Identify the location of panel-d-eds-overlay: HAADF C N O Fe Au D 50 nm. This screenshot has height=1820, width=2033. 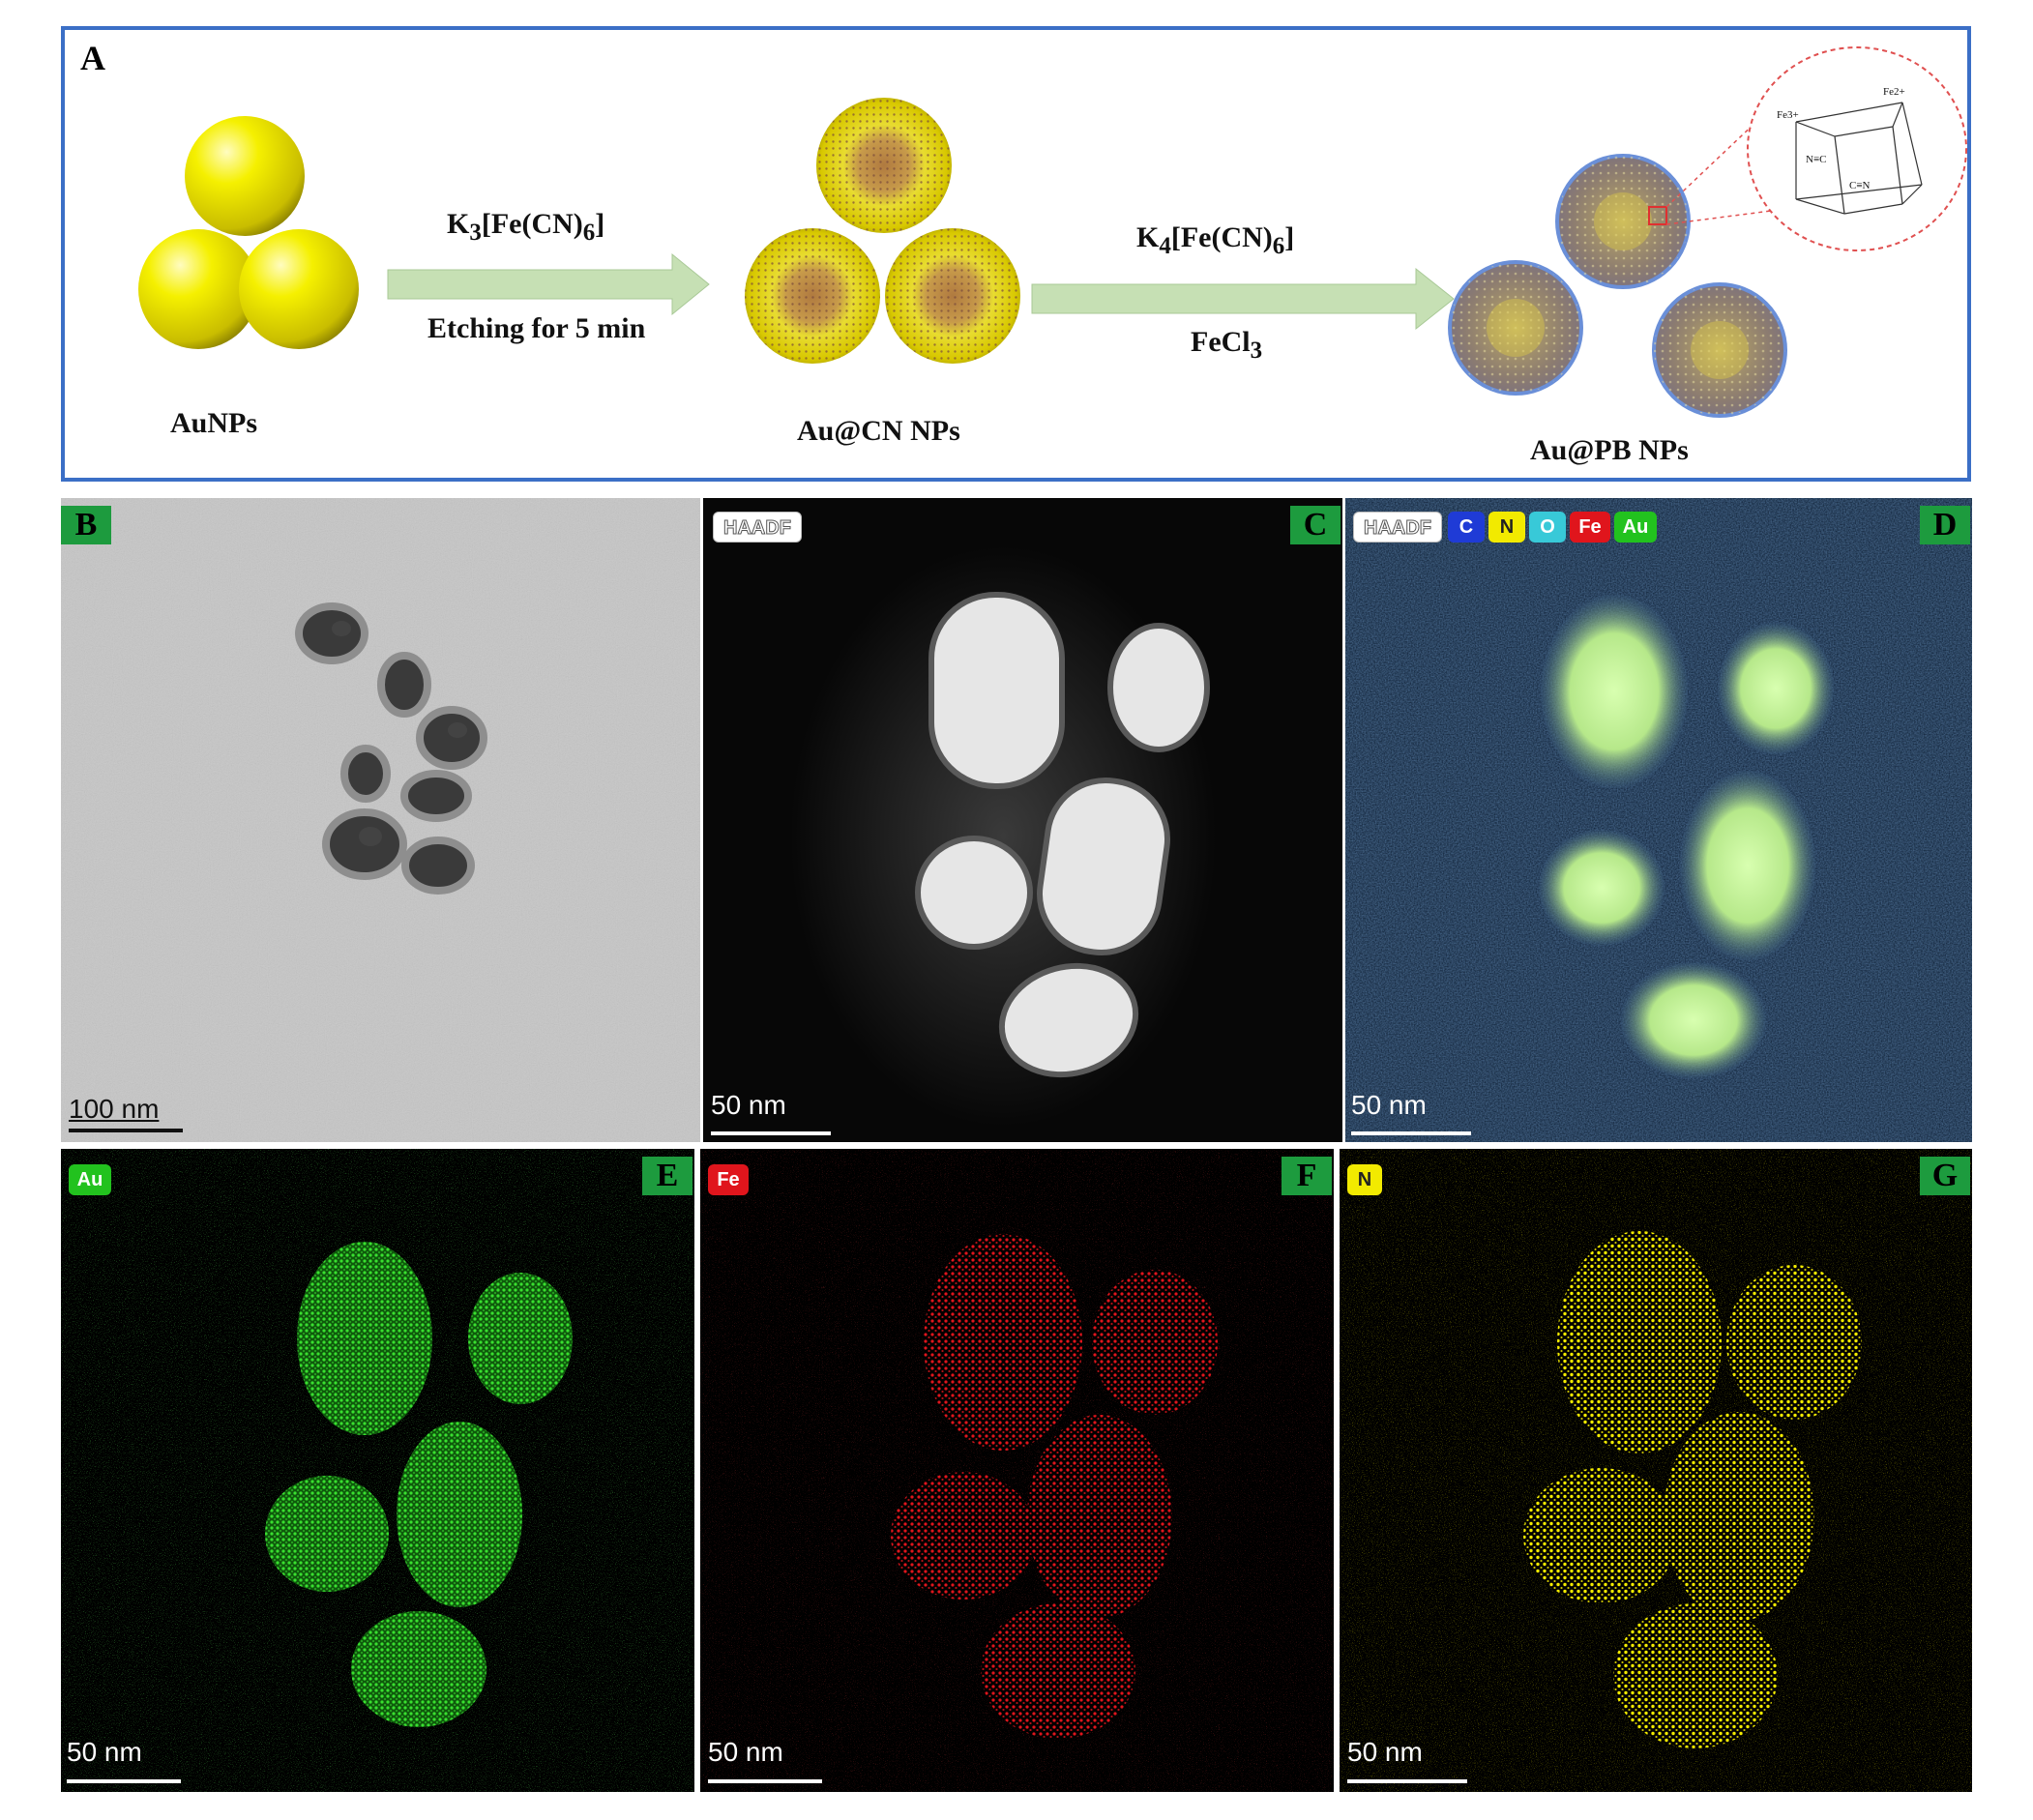
(1658, 820).